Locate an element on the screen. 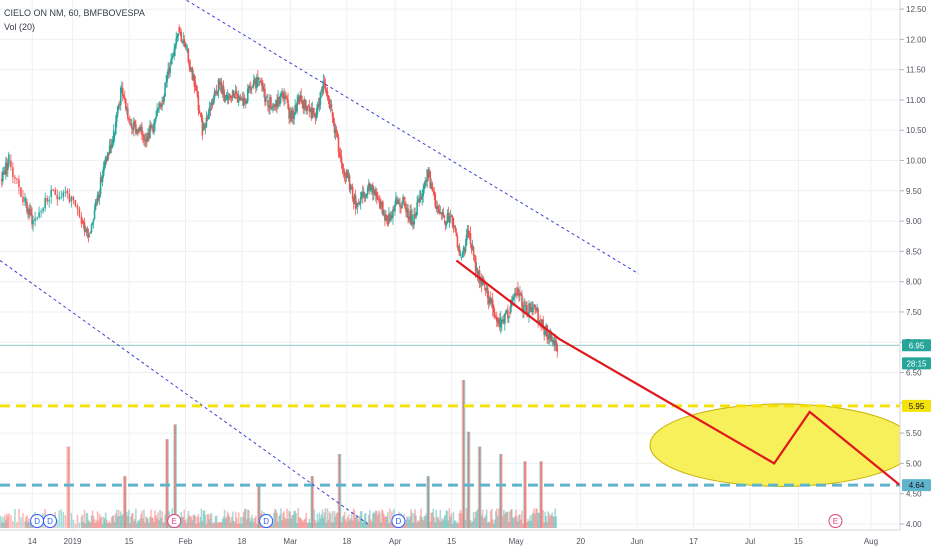 Image resolution: width=932 pixels, height=555 pixels. event-marker is located at coordinates (835, 521).